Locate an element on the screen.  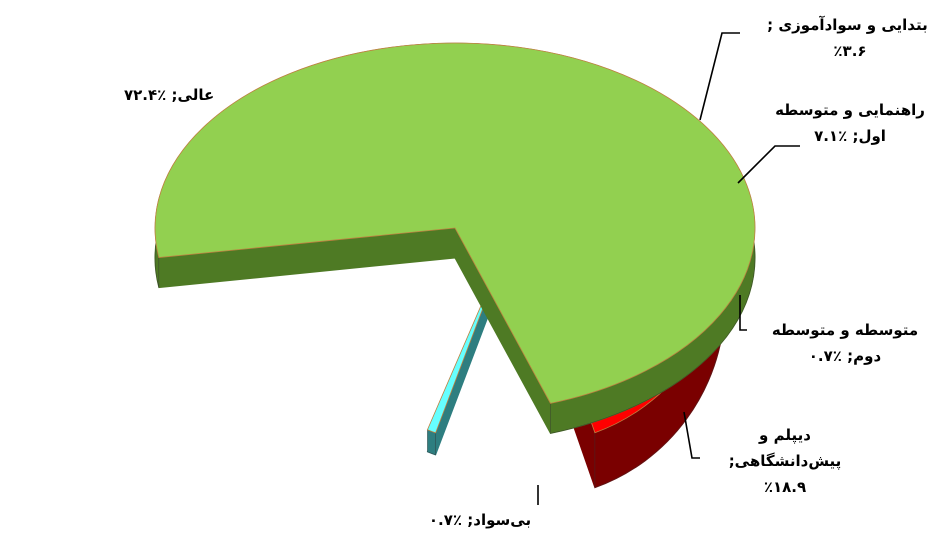
data-label-line: بی‌سواد; ٪۰.۷ is located at coordinates (480, 520).